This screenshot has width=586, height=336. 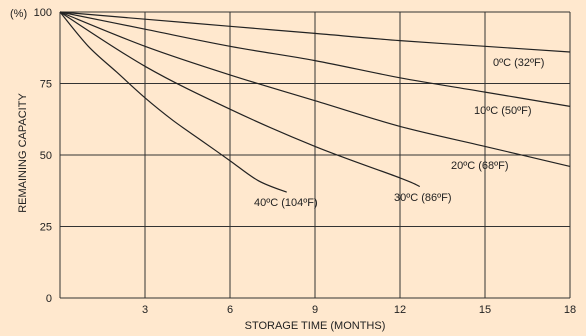 What do you see at coordinates (315, 310) in the screenshot?
I see `x-tick-label: 9` at bounding box center [315, 310].